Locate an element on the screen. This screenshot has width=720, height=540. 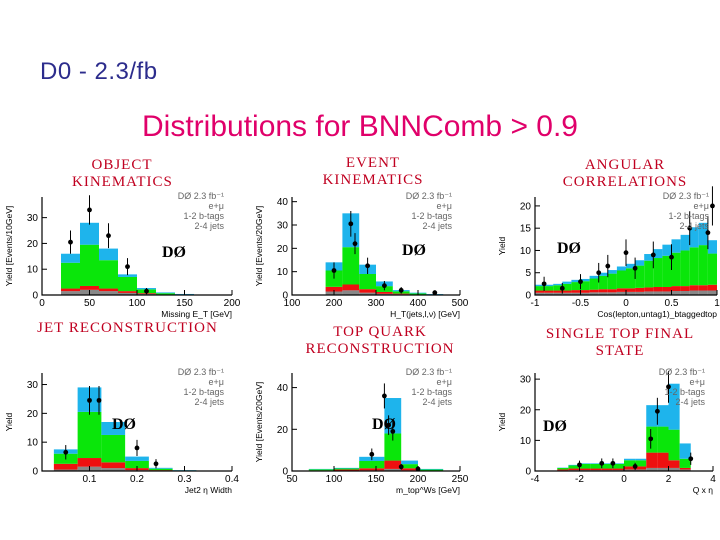
x-axis-label: m_top^Ws [GeV] is located at coordinates (428, 490).